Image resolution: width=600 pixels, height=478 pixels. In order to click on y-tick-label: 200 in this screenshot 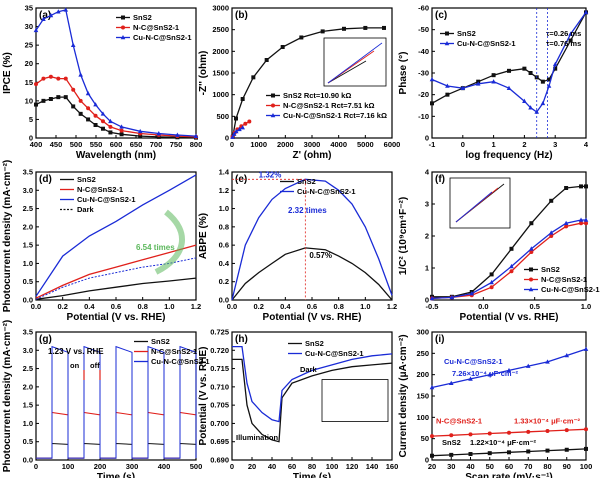, I will do `click(422, 374)`.